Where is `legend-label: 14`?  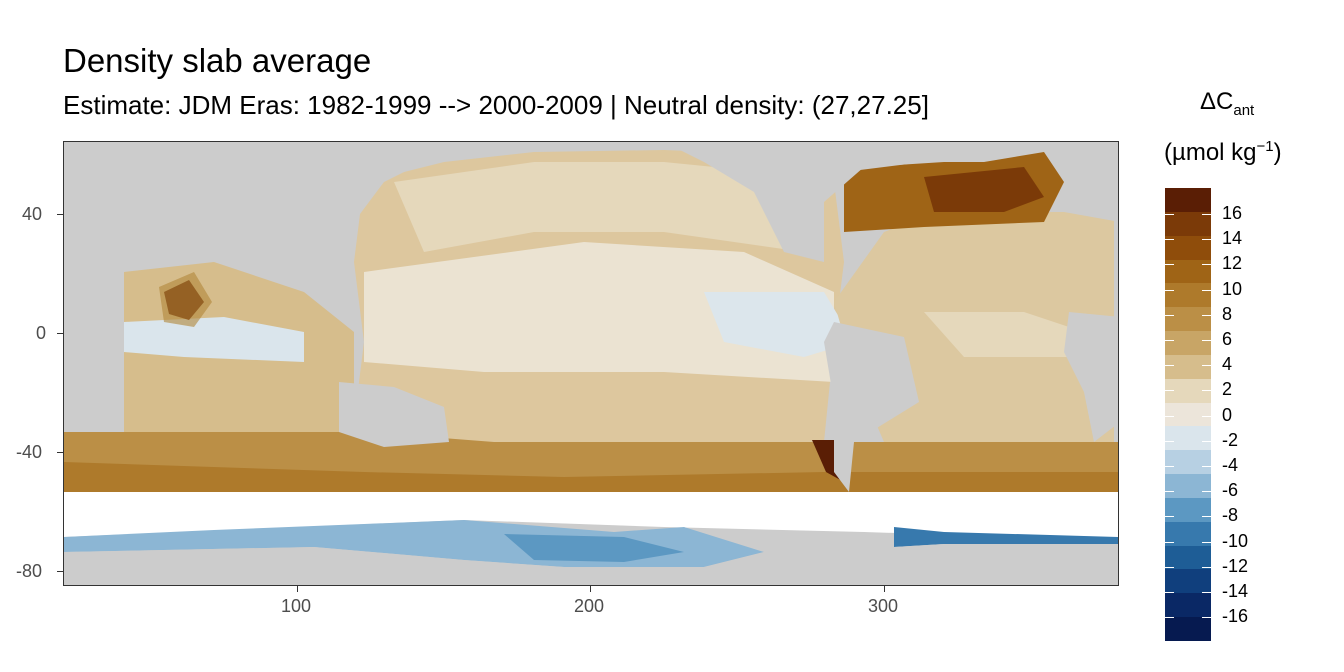
legend-label: 14 is located at coordinates (1232, 238).